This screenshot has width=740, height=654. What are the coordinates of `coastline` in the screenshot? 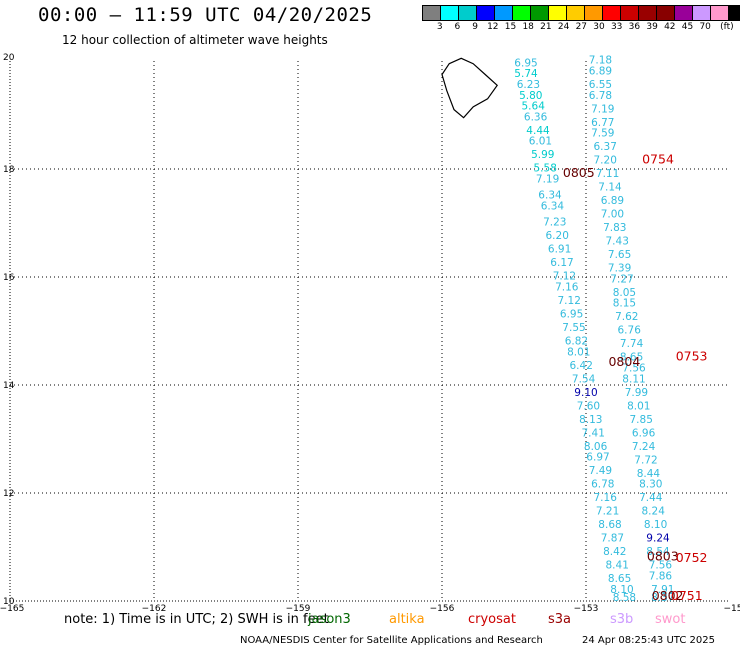 It's located at (469, 87).